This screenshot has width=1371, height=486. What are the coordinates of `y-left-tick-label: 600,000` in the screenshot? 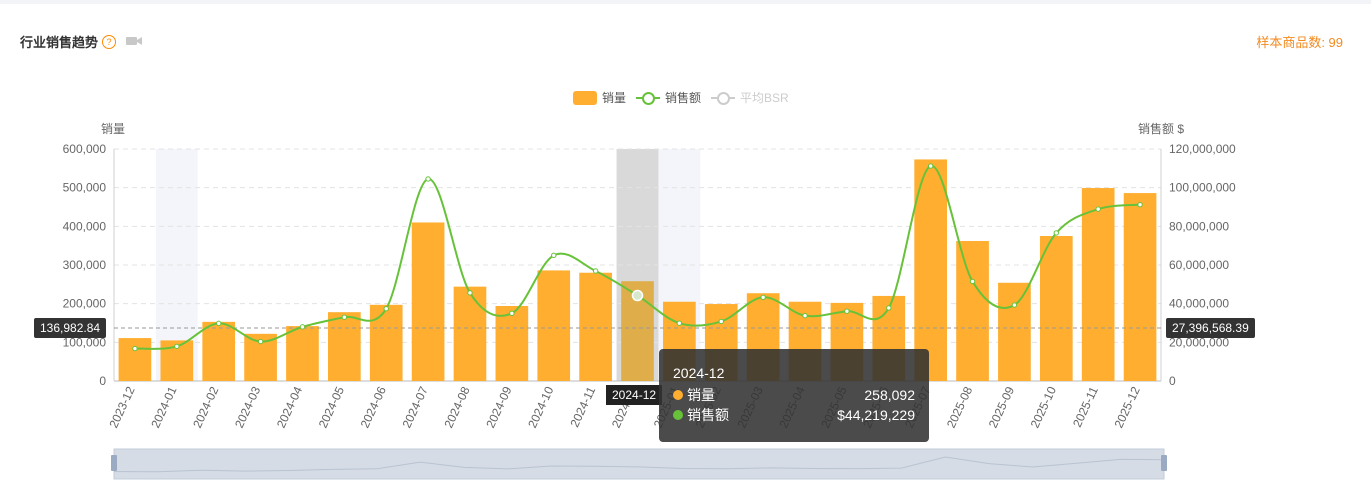 It's located at (85, 149).